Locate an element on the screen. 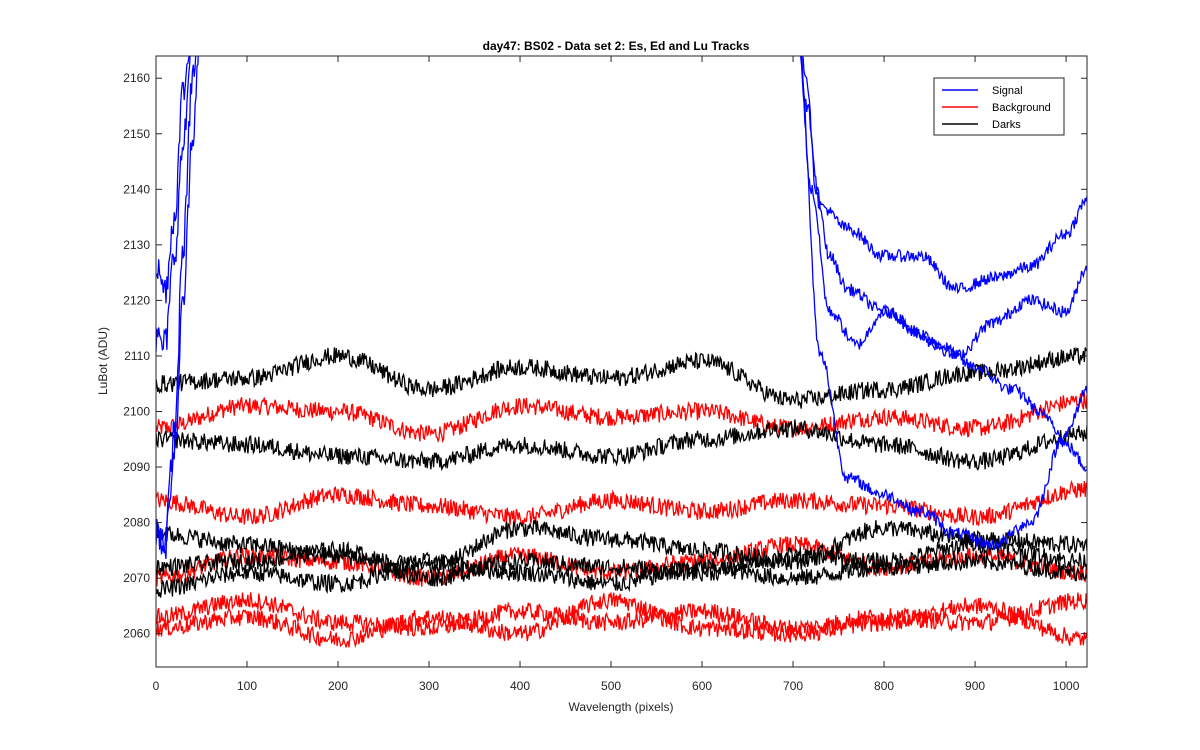  x-axis-label: Wavelength (pixels) is located at coordinates (621, 707).